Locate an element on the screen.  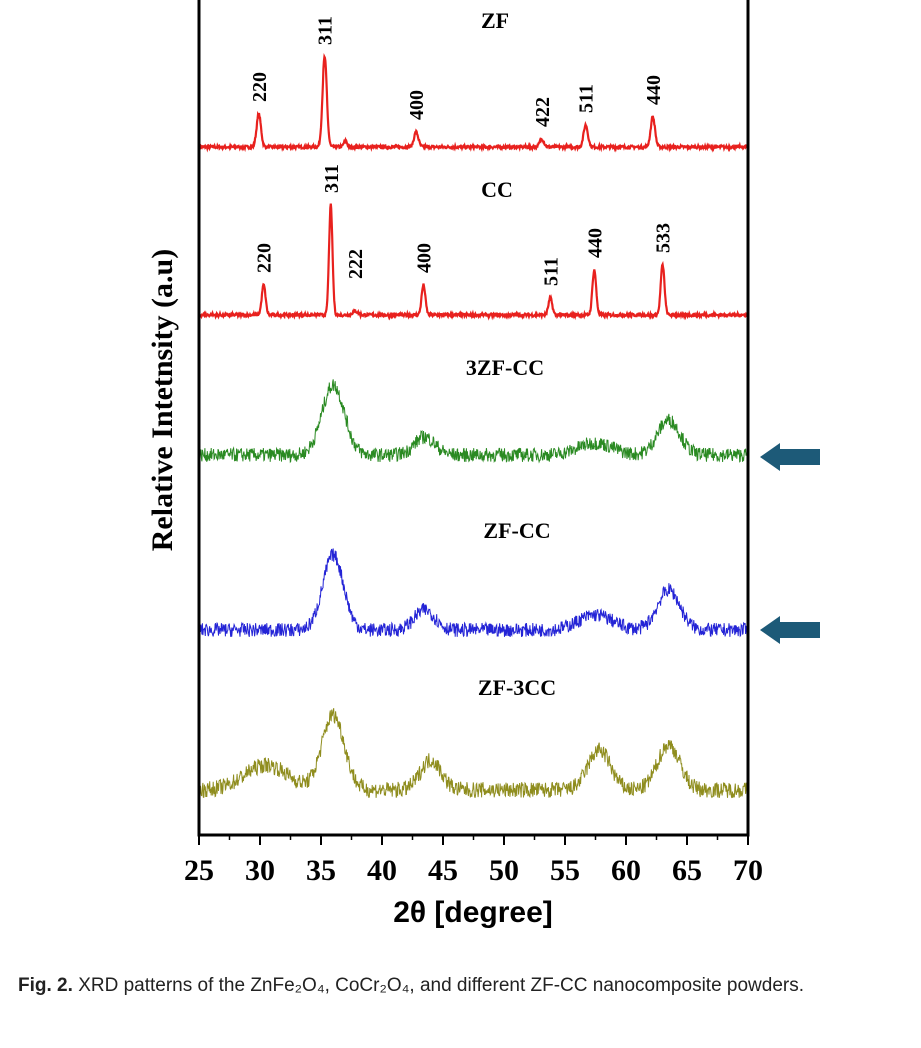
series-label: ZF-3CC is located at coordinates (517, 687).